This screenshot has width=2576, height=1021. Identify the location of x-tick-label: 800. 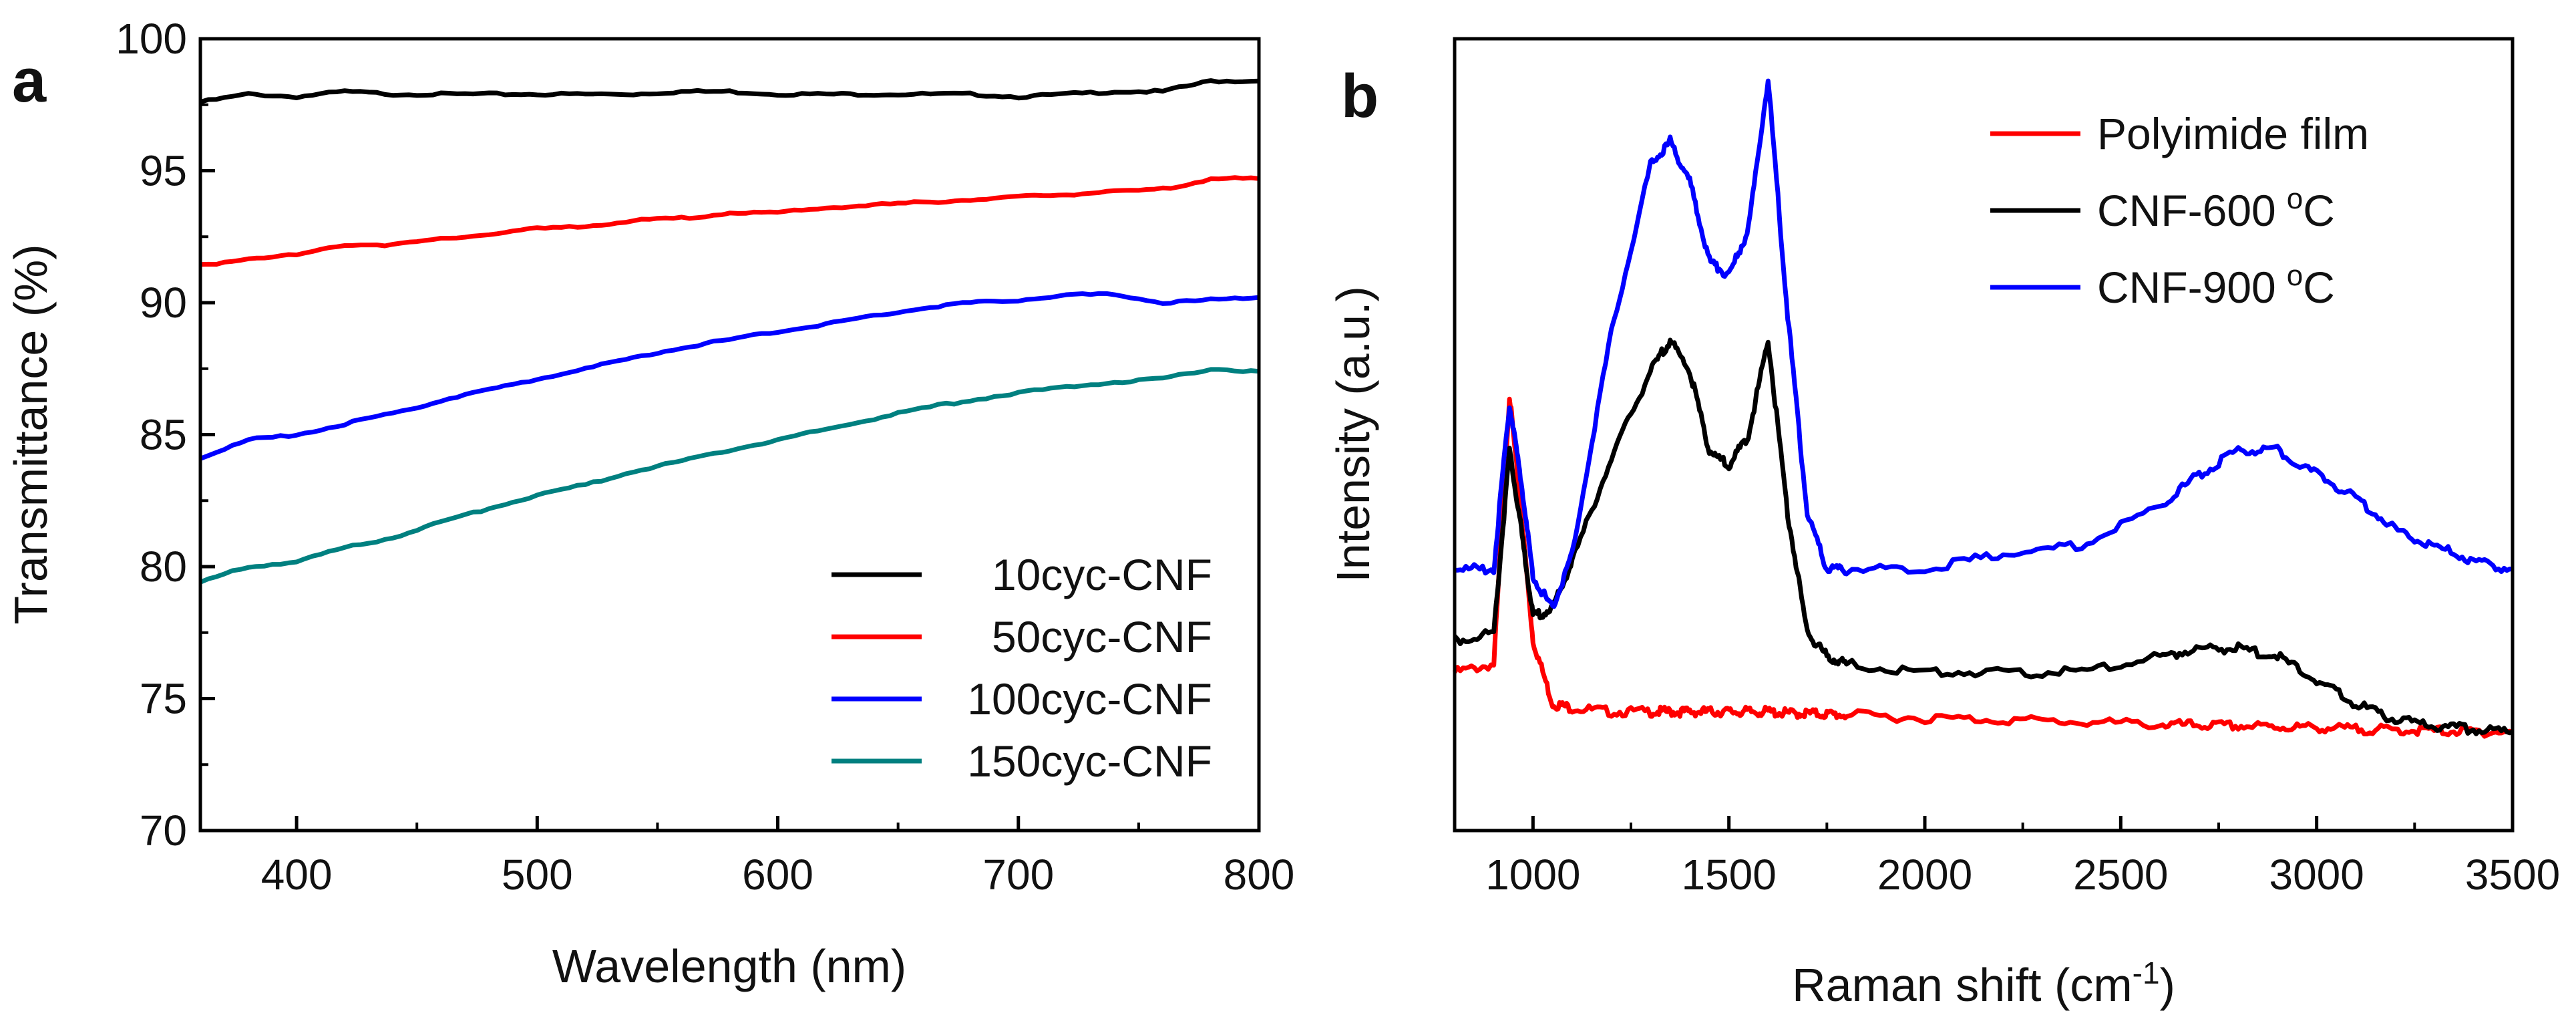
(1259, 875).